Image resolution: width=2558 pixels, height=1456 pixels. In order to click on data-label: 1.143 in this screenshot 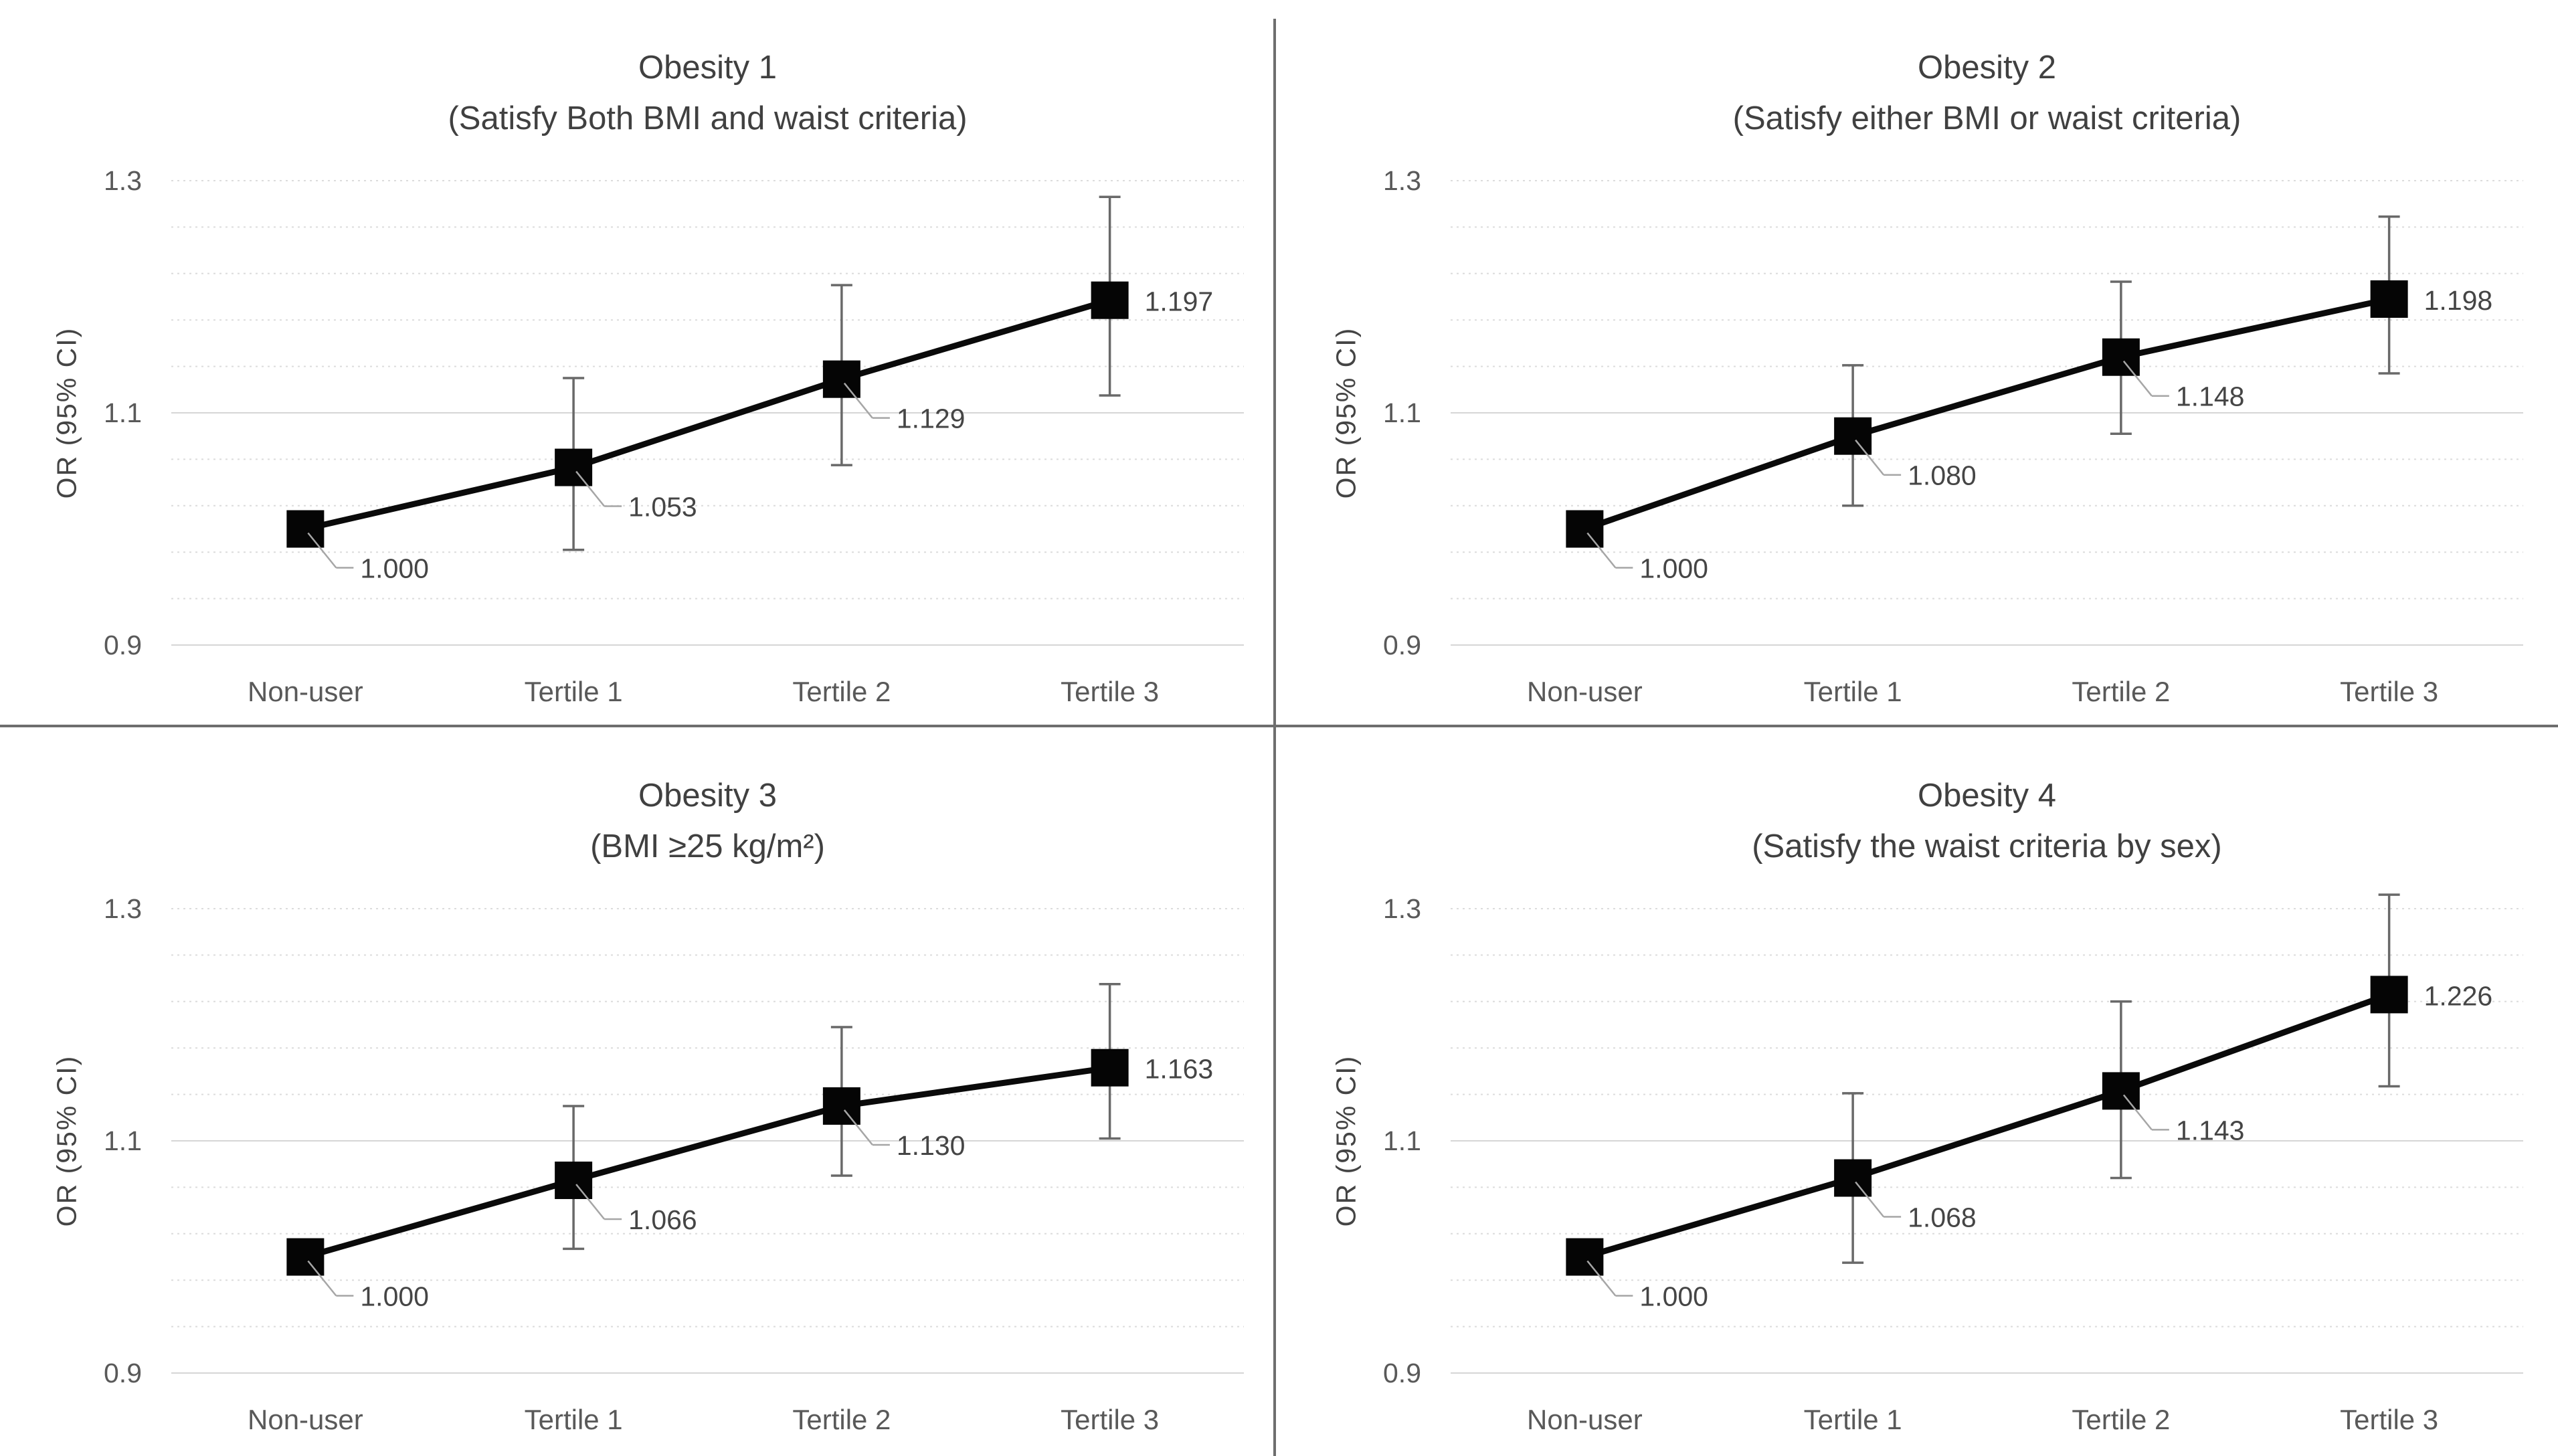, I will do `click(2210, 1130)`.